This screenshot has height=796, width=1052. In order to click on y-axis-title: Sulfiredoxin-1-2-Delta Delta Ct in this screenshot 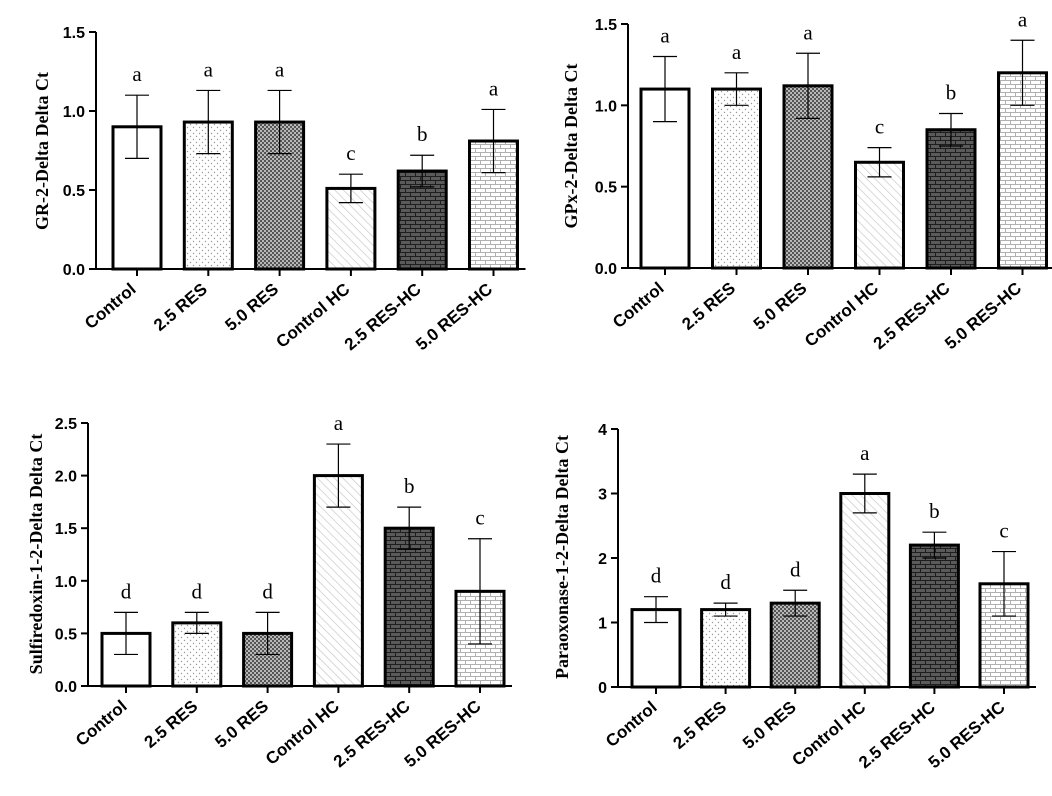, I will do `click(36, 554)`.